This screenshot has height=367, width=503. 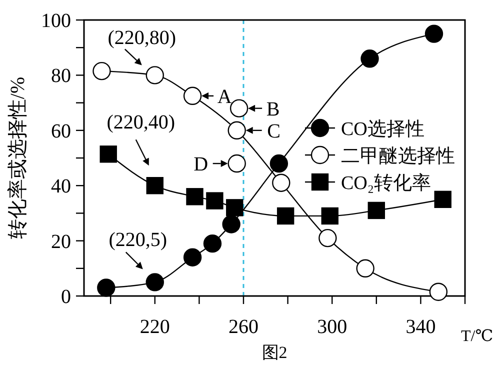 I want to click on y-tick-label: 60, so click(x=61, y=131).